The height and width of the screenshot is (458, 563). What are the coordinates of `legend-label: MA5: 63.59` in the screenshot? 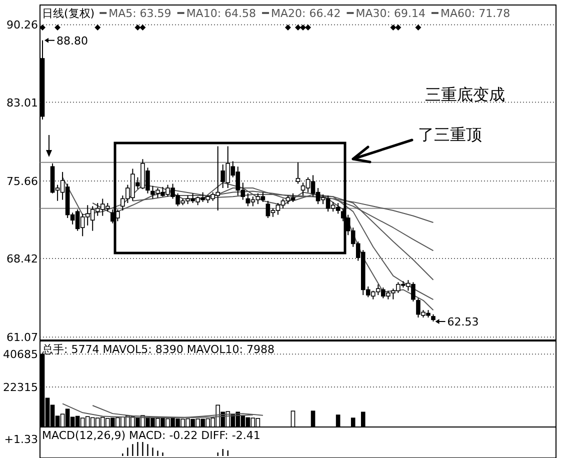 It's located at (140, 13).